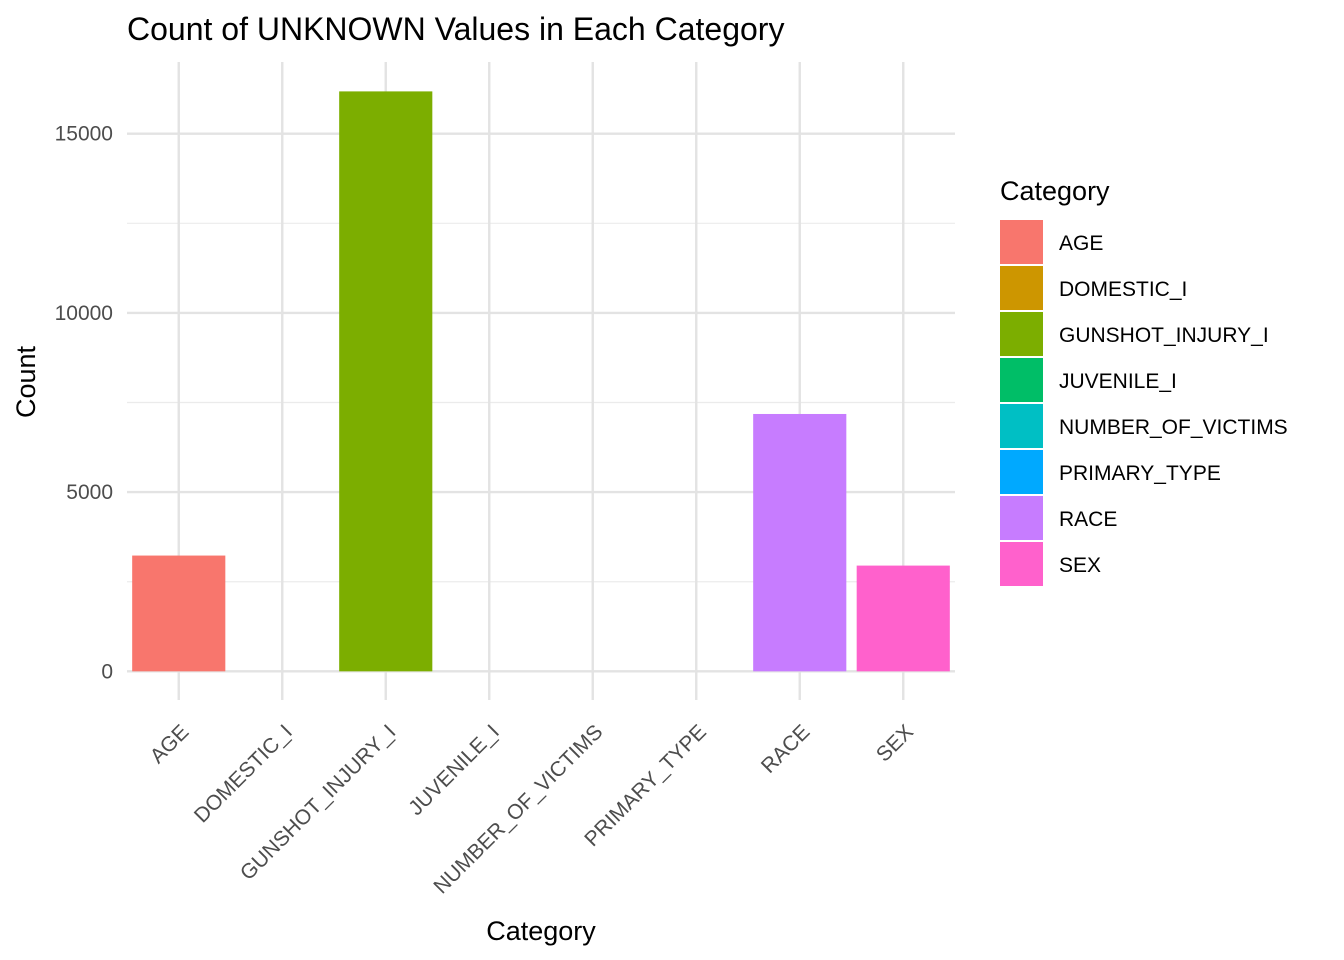 This screenshot has height=960, width=1344. I want to click on x-axis-title: Category, so click(541, 931).